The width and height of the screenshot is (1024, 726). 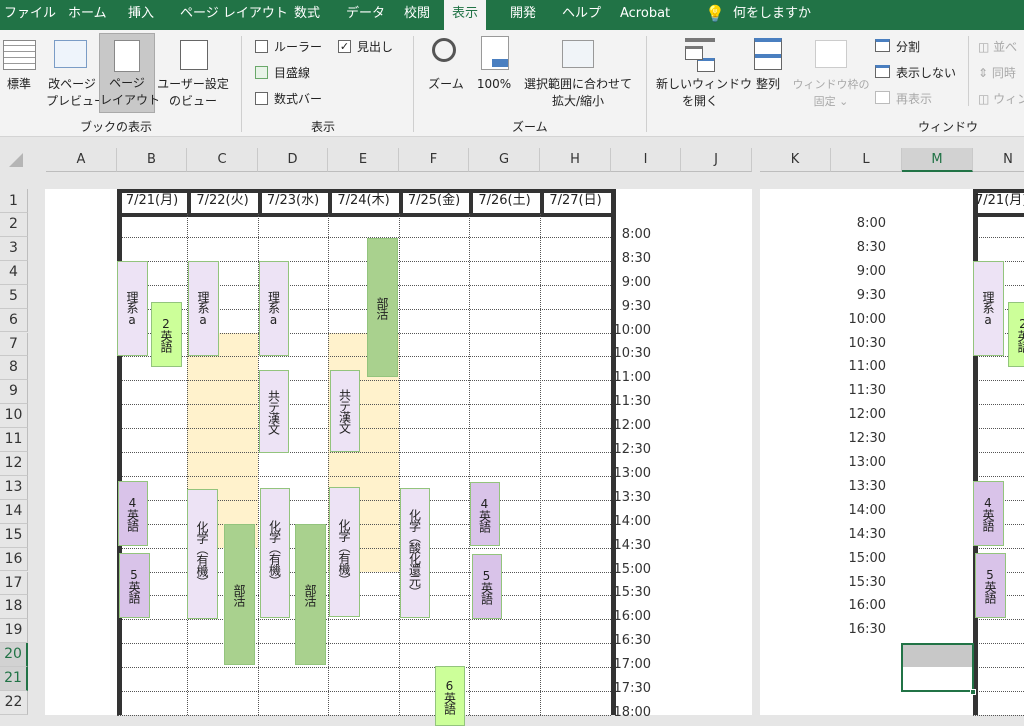 What do you see at coordinates (14, 487) in the screenshot?
I see `row-header-13: 13` at bounding box center [14, 487].